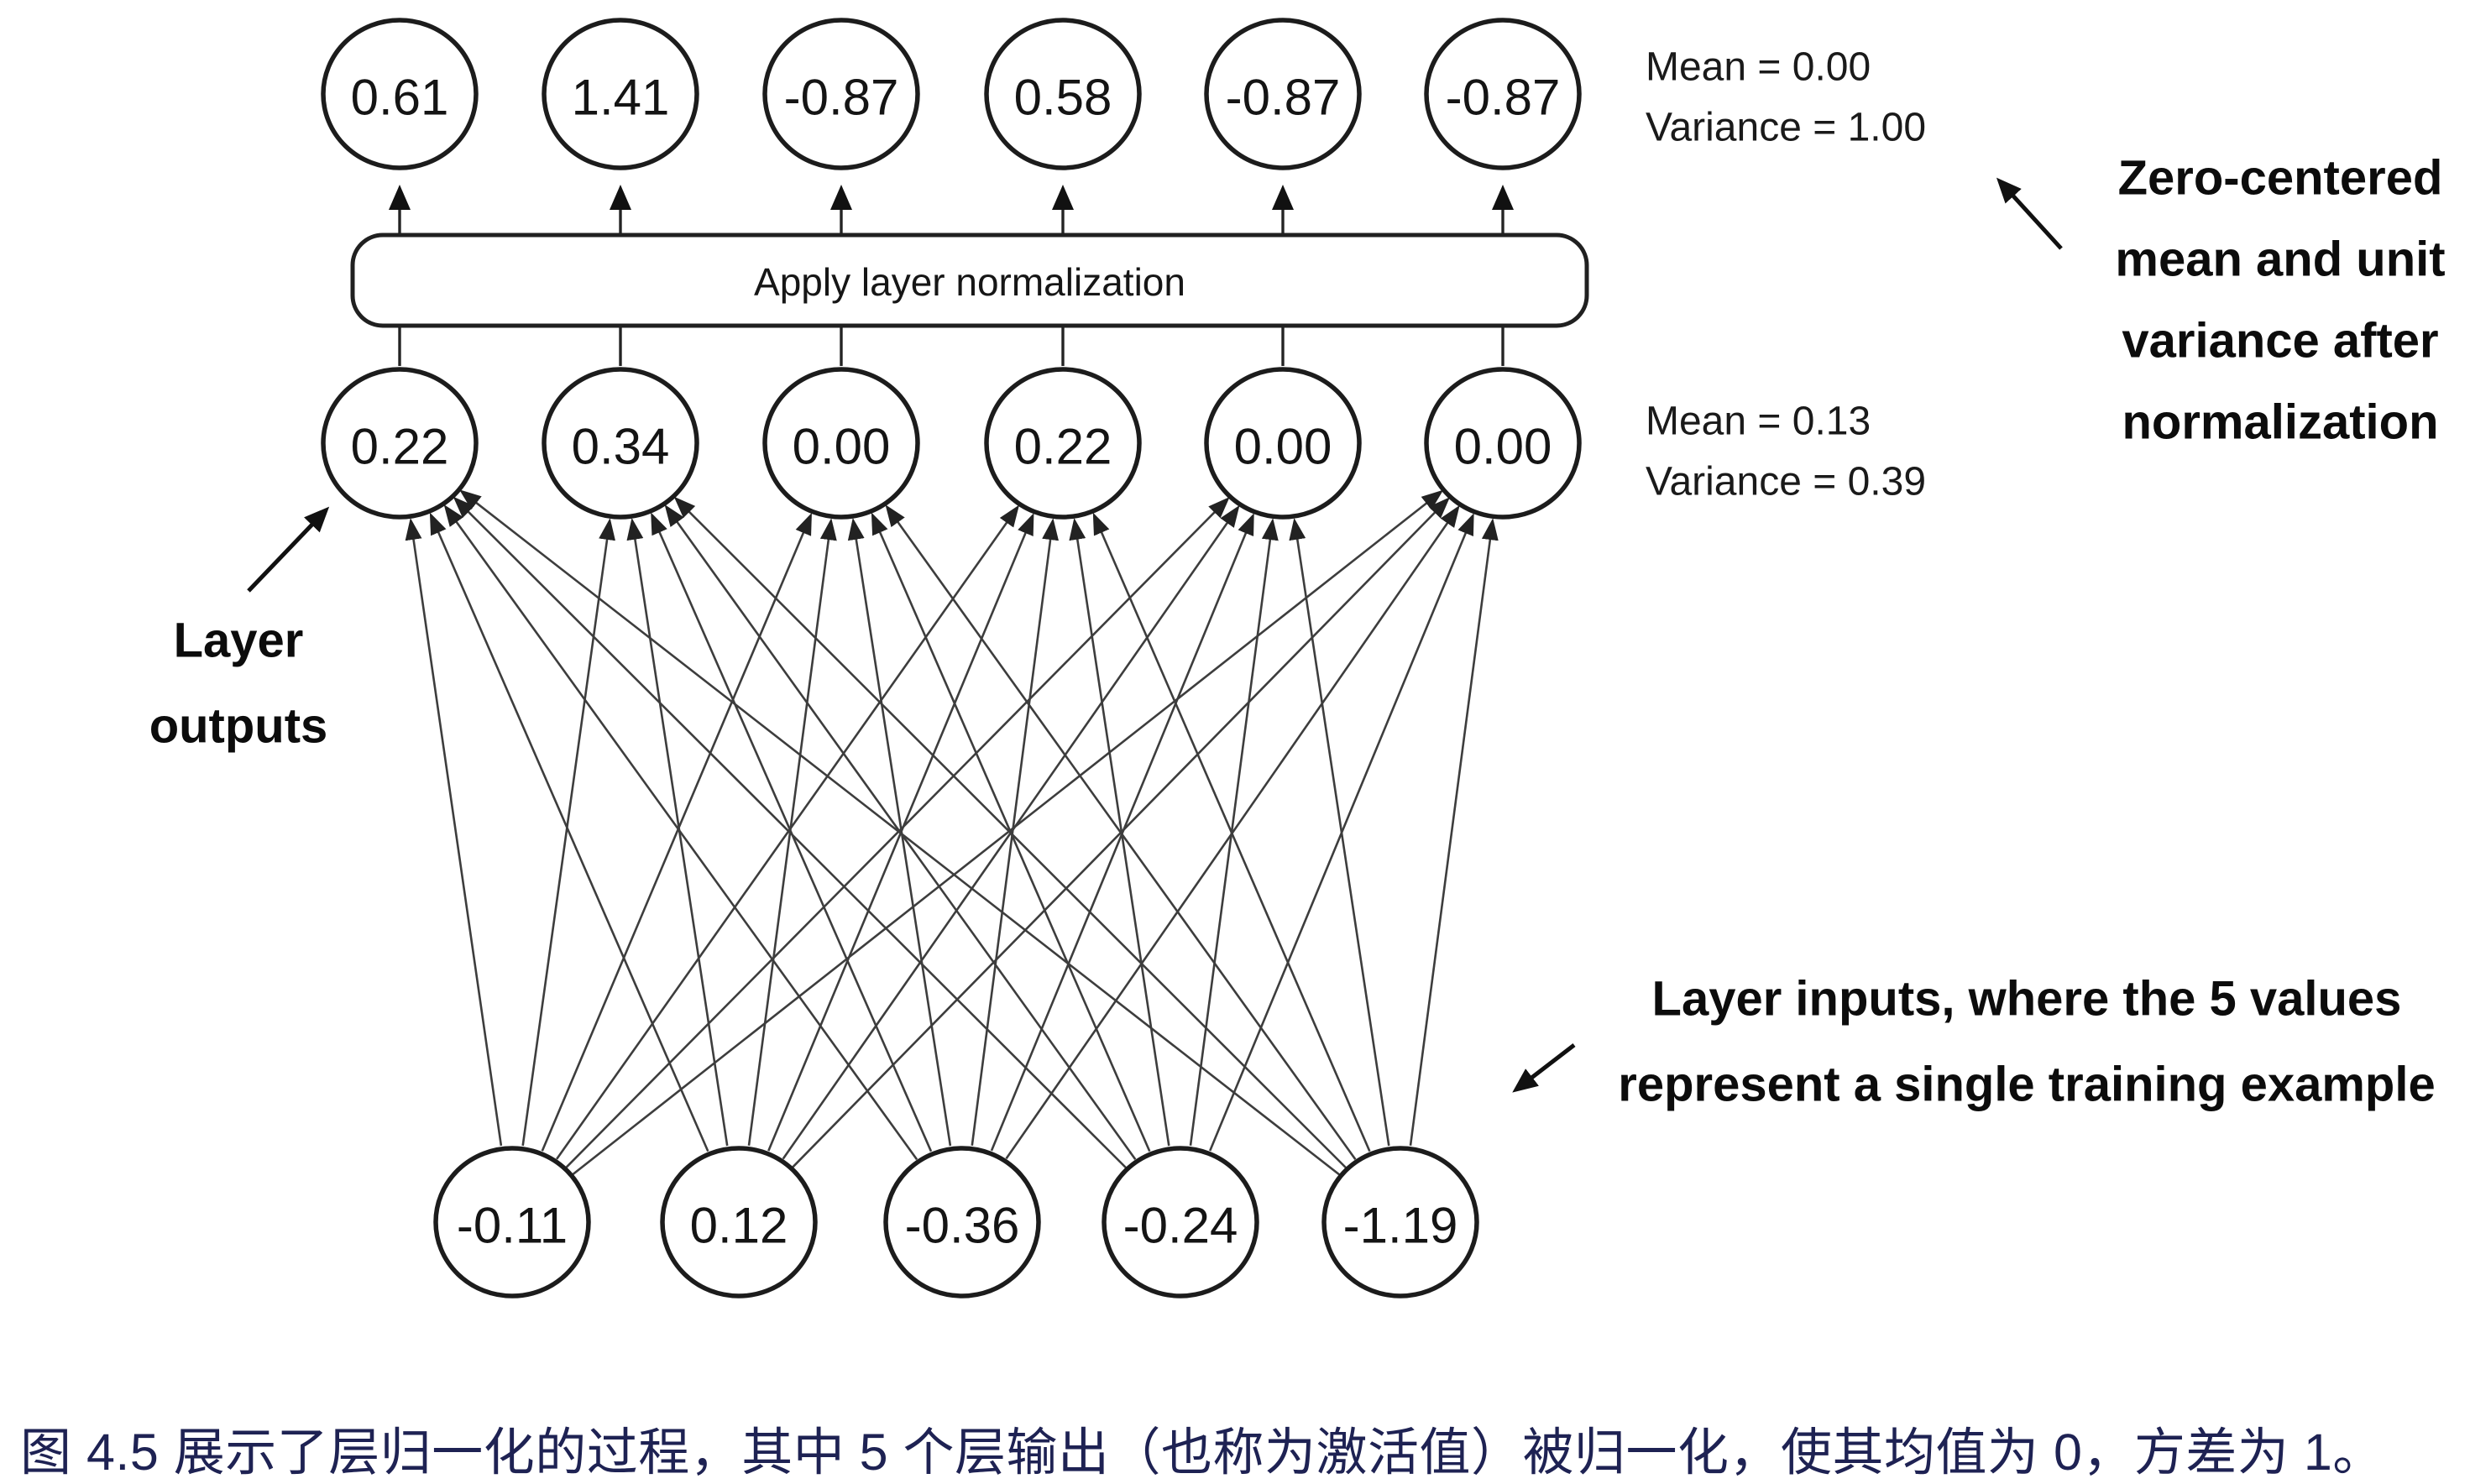  What do you see at coordinates (238, 684) in the screenshot?
I see `layer-outputs-annotation: Layer outputs` at bounding box center [238, 684].